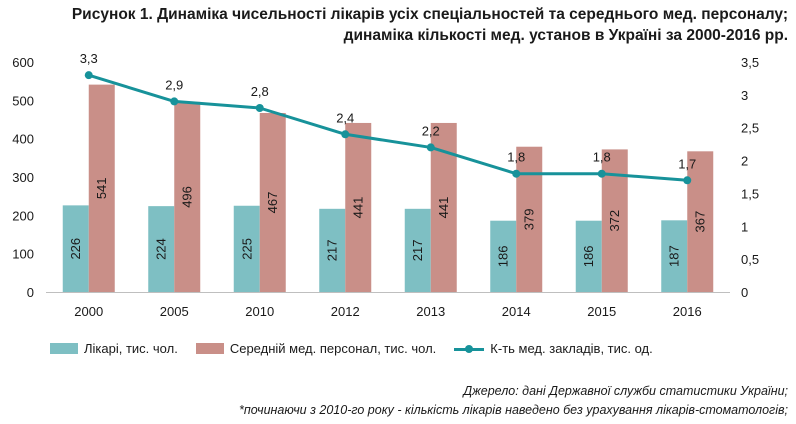 Image resolution: width=796 pixels, height=424 pixels. What do you see at coordinates (260, 91) in the screenshot?
I see `data-label-facilities: 2,8` at bounding box center [260, 91].